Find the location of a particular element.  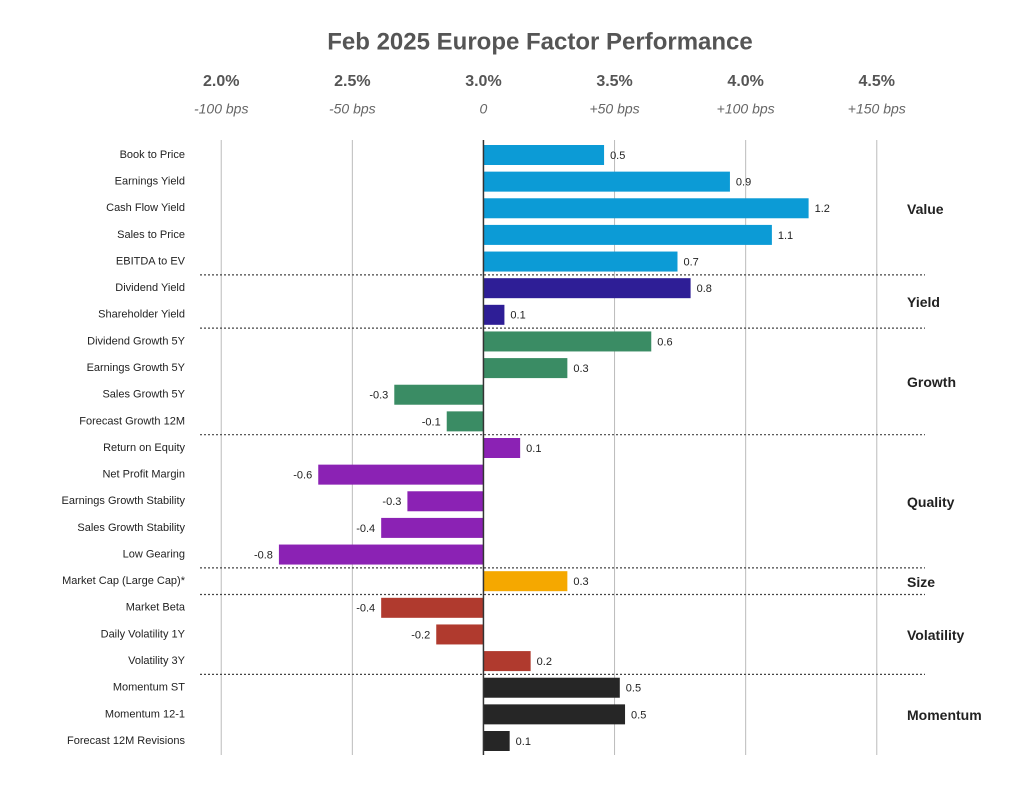

x2-tick-label: 4.0% is located at coordinates (745, 81).